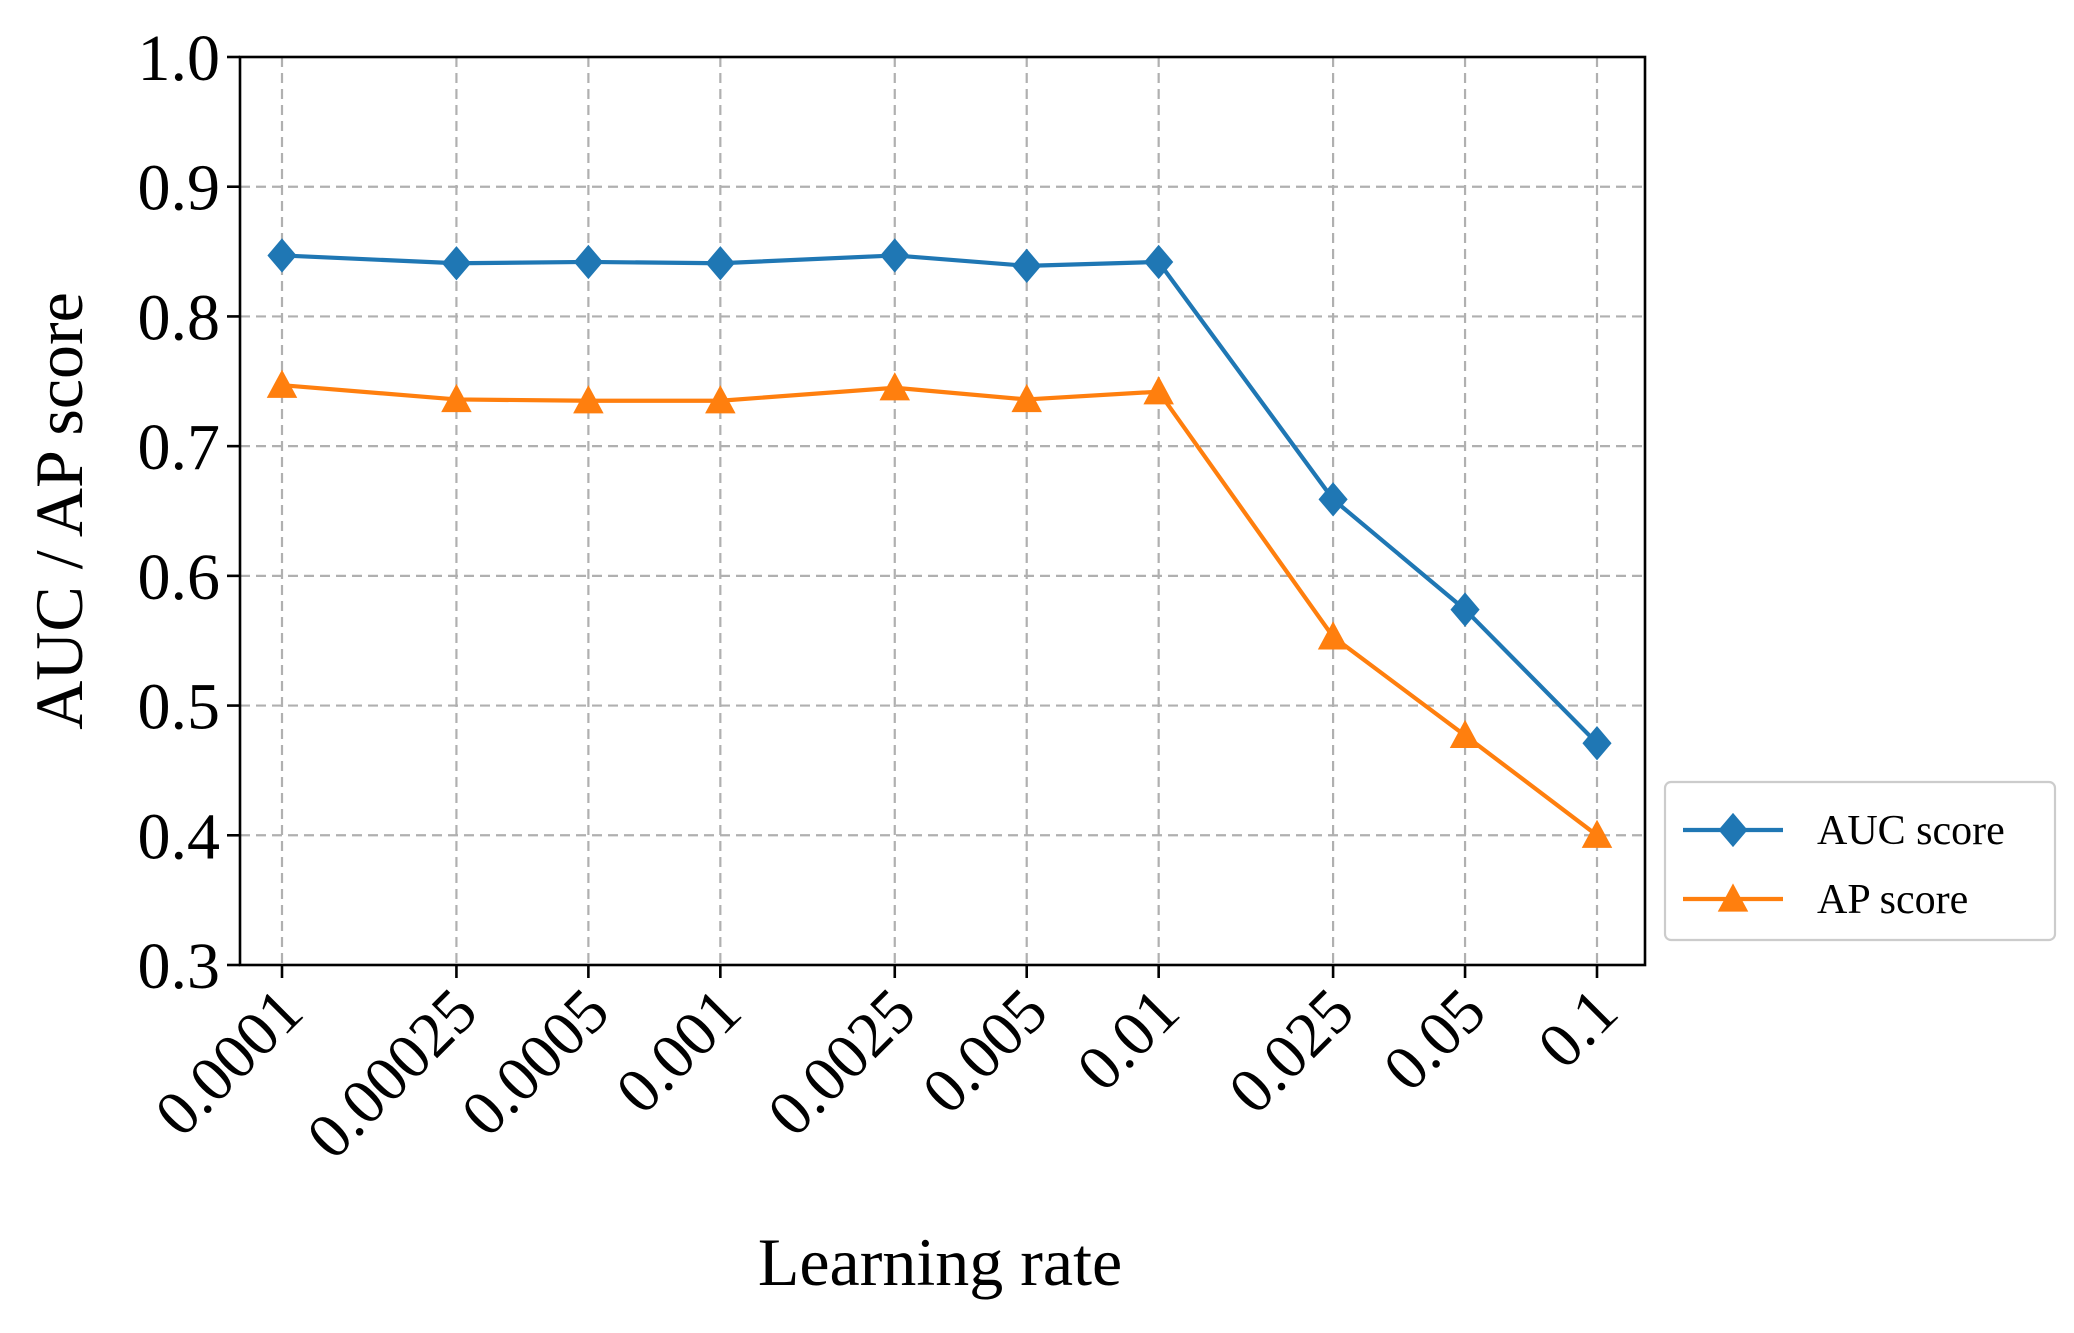 Image resolution: width=2074 pixels, height=1333 pixels. What do you see at coordinates (940, 1262) in the screenshot?
I see `x-axis-title: Learning rate` at bounding box center [940, 1262].